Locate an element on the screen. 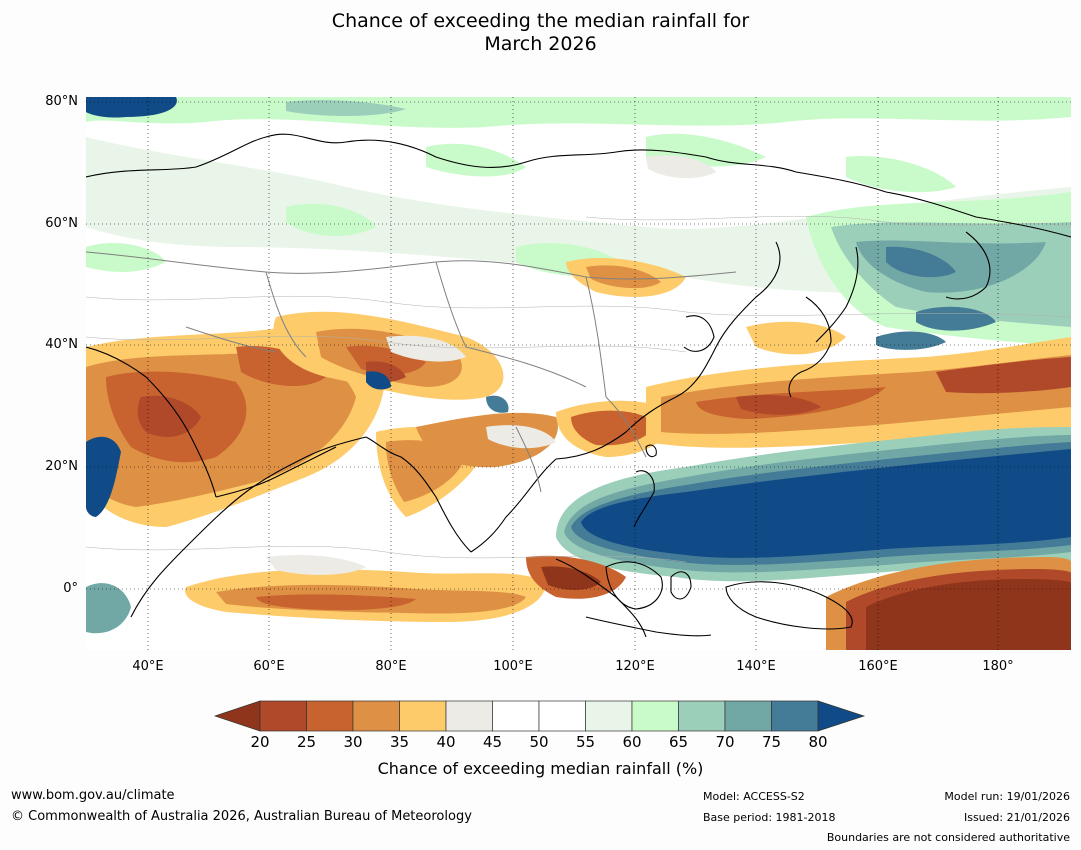 Image resolution: width=1081 pixels, height=850 pixels. lon-tick-120e: 120°E is located at coordinates (635, 666).